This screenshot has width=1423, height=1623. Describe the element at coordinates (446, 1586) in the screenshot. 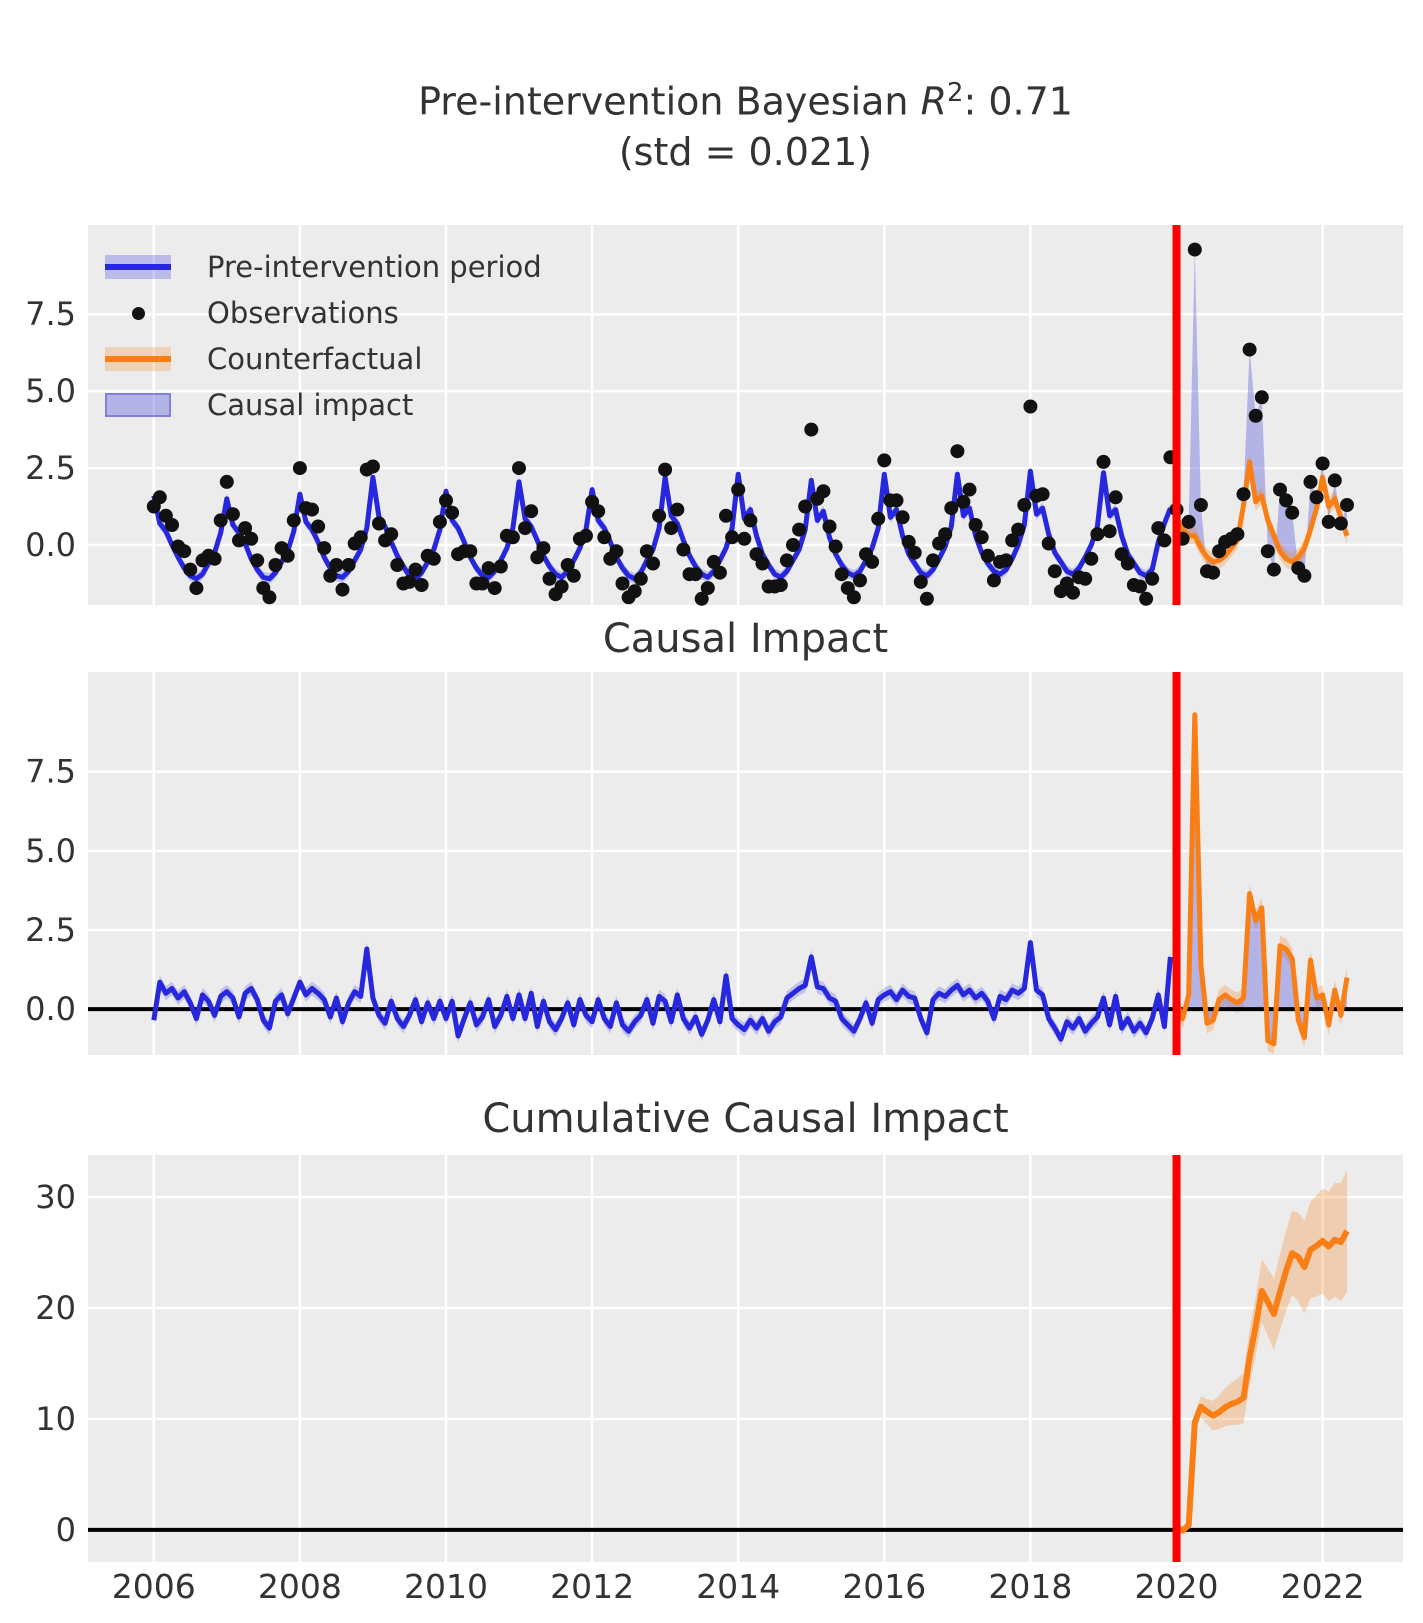

I see `x-tick-label: 2010` at that location.